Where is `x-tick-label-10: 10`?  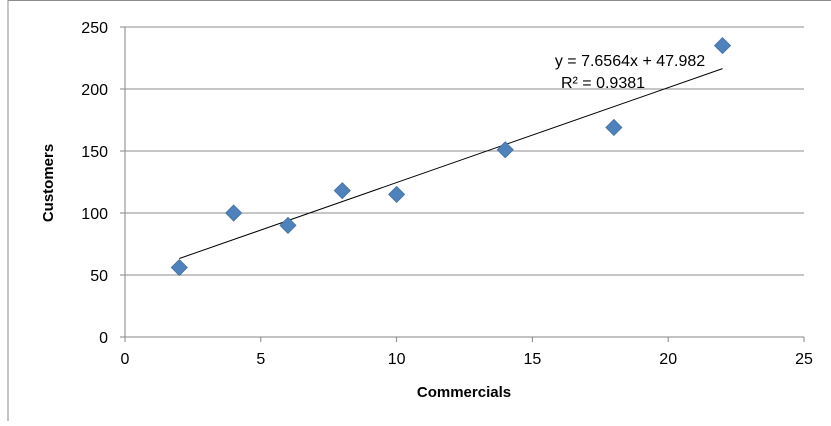
x-tick-label-10: 10 is located at coordinates (397, 359).